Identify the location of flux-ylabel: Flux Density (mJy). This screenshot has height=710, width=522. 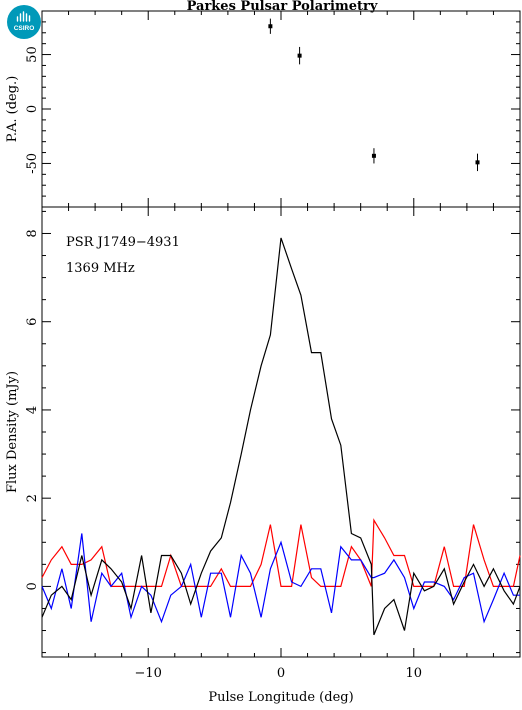
(12, 432).